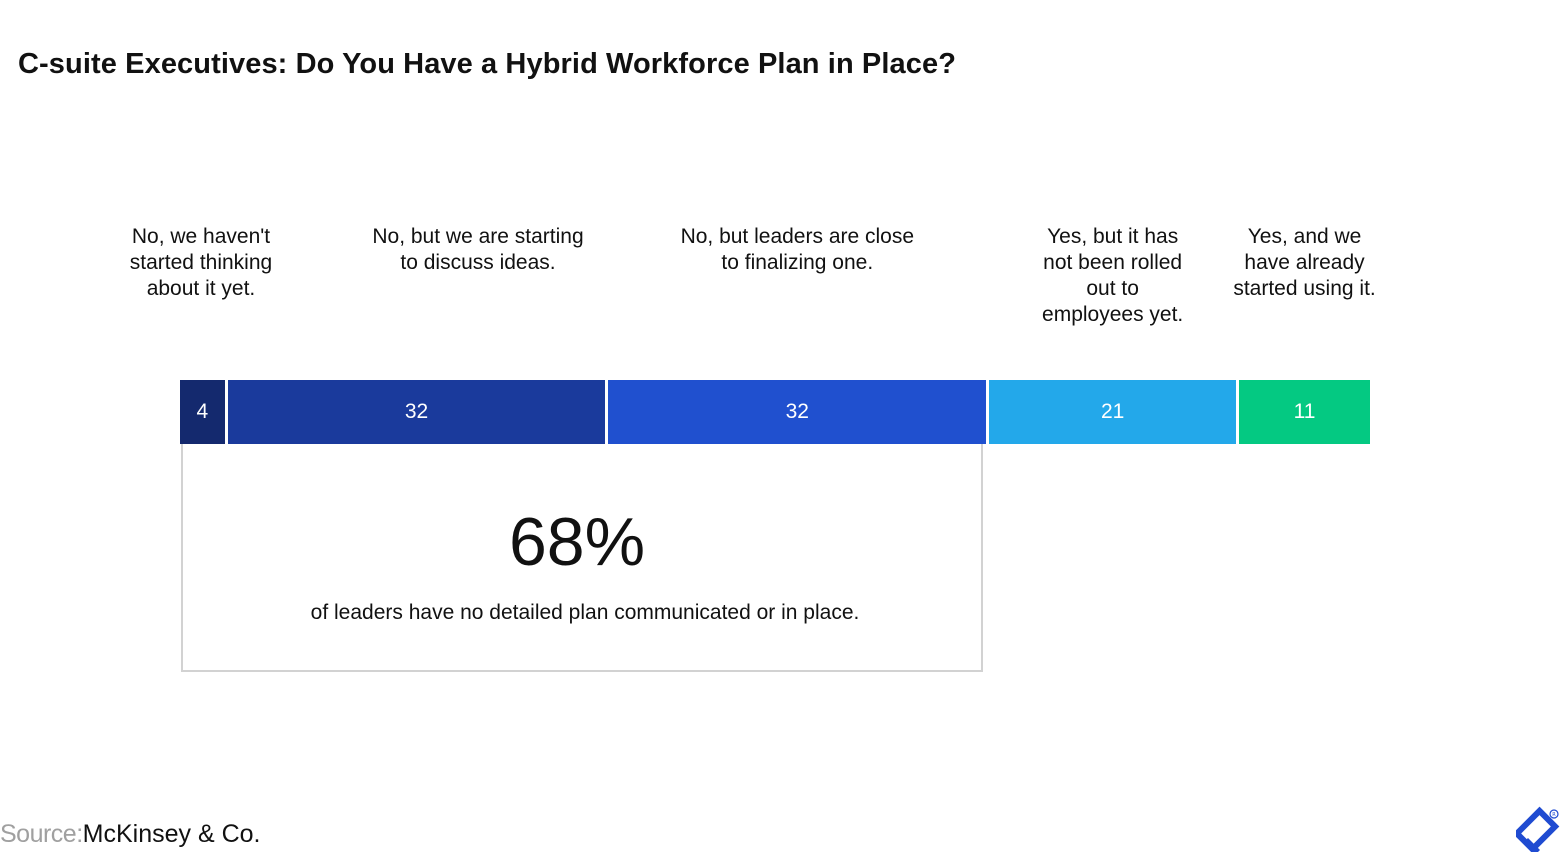 The width and height of the screenshot is (1560, 852). I want to click on toptal-logo-icon: R, so click(1538, 829).